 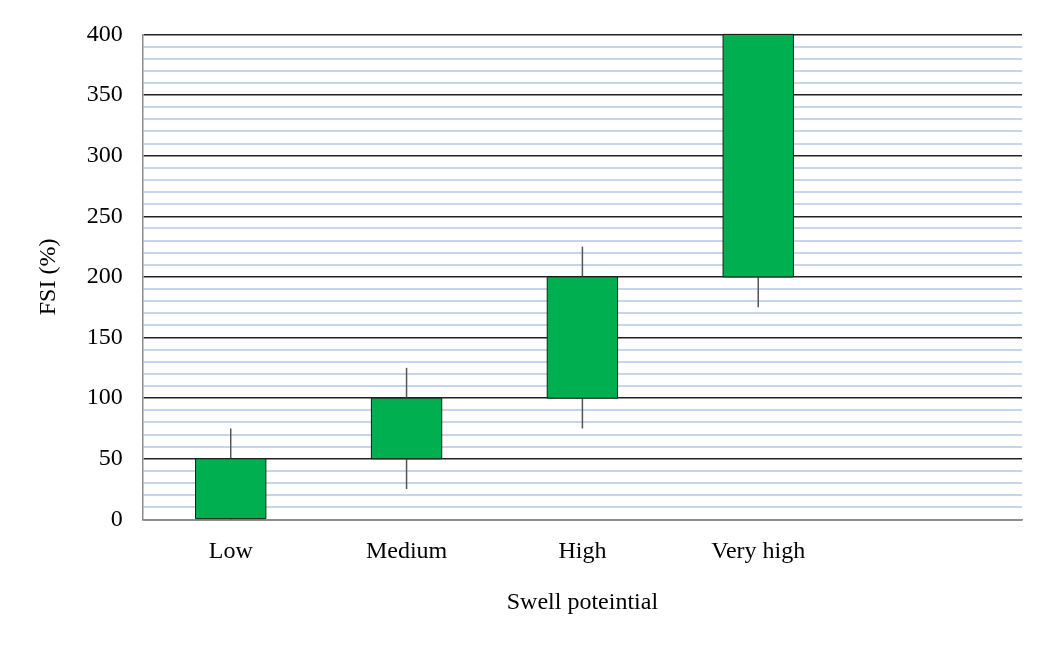 What do you see at coordinates (110, 457) in the screenshot?
I see `y-tick-label: 50` at bounding box center [110, 457].